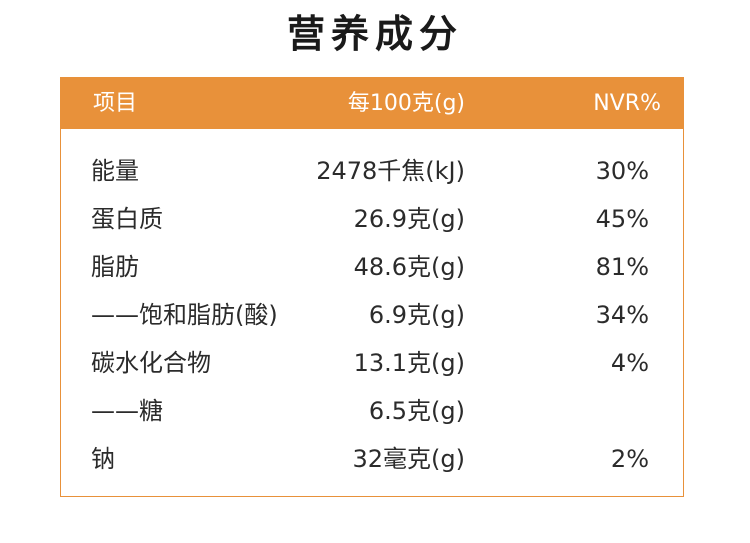  I want to click on table-row: 钠 32毫克(g) 2%, so click(372, 459).